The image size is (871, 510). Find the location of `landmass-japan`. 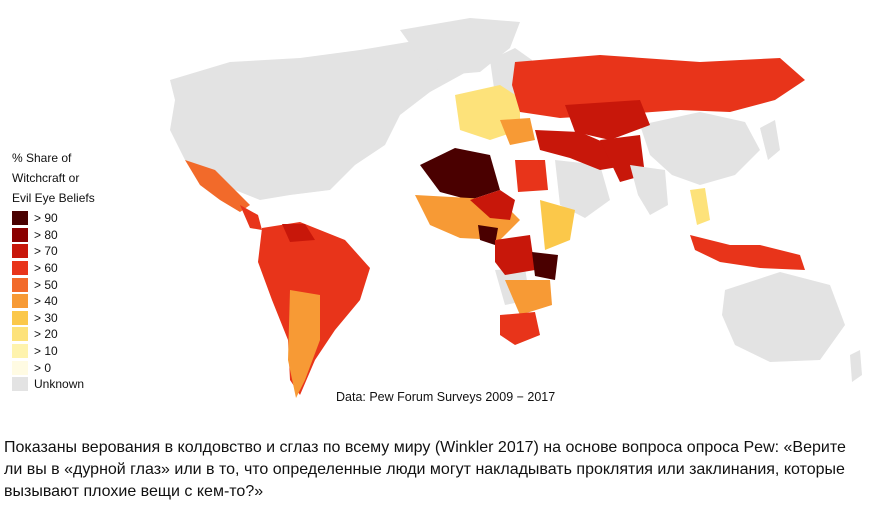

landmass-japan is located at coordinates (770, 140).